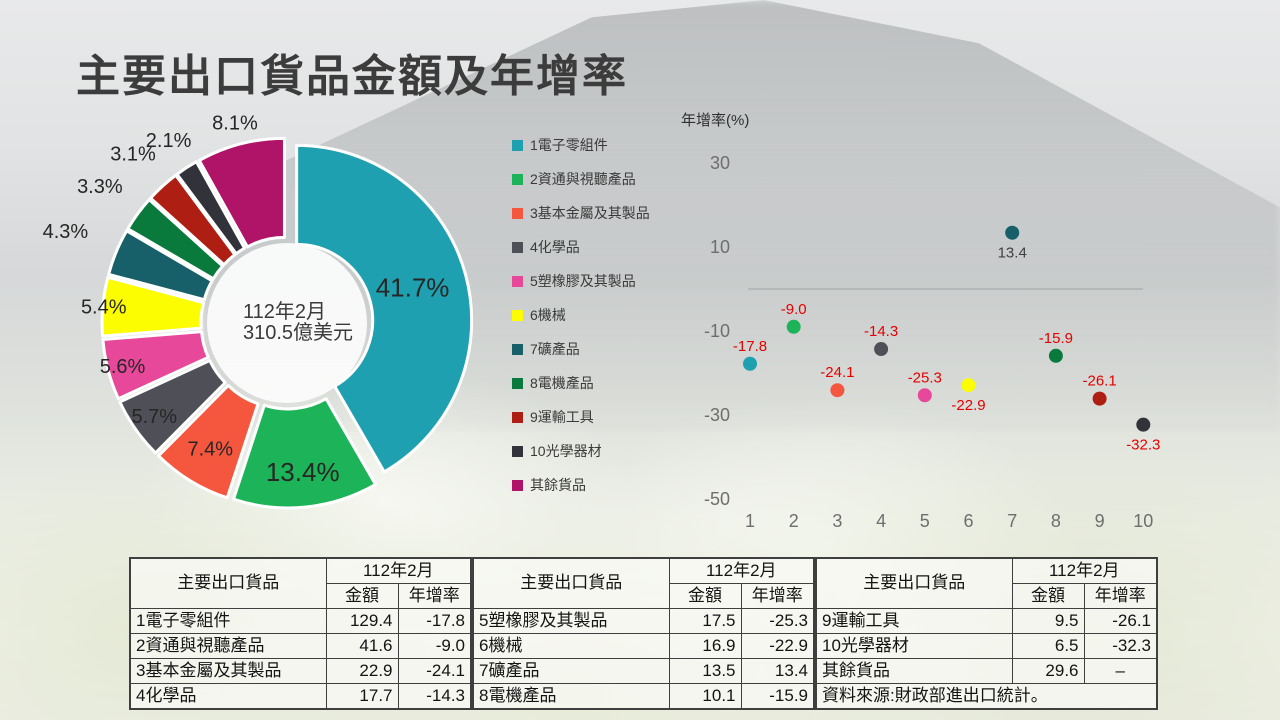 The width and height of the screenshot is (1280, 720). Describe the element at coordinates (717, 499) in the screenshot. I see `y-tick-label: -50` at that location.